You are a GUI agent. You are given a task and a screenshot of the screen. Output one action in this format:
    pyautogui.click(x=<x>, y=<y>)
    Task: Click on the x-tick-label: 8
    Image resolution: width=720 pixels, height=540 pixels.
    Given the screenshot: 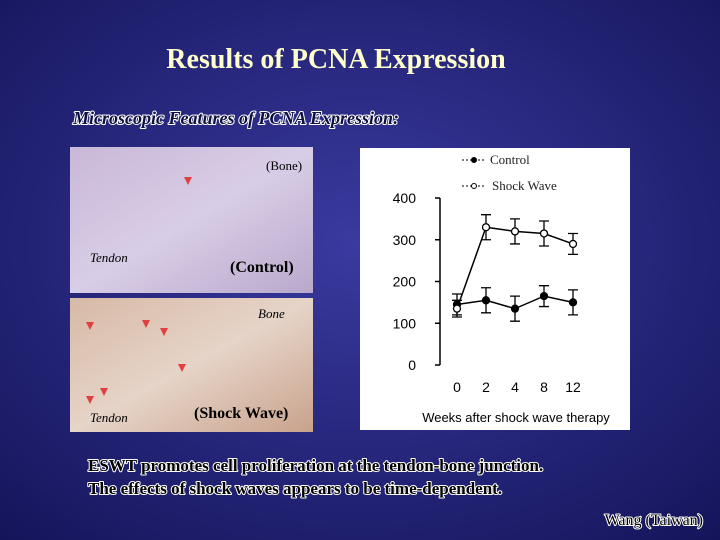 What is the action you would take?
    pyautogui.click(x=544, y=387)
    